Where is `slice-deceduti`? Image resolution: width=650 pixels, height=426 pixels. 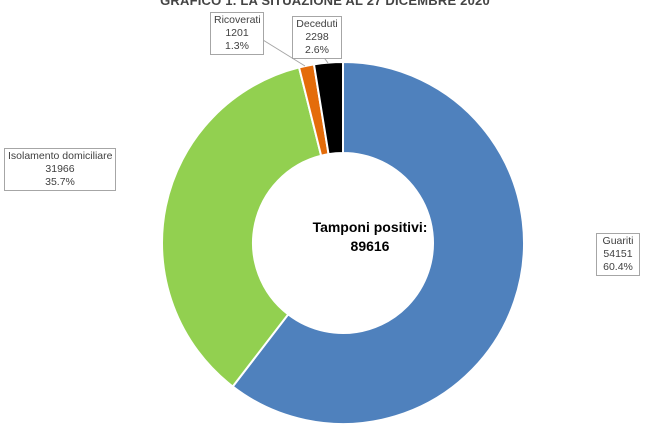 slice-deceduti is located at coordinates (328, 108).